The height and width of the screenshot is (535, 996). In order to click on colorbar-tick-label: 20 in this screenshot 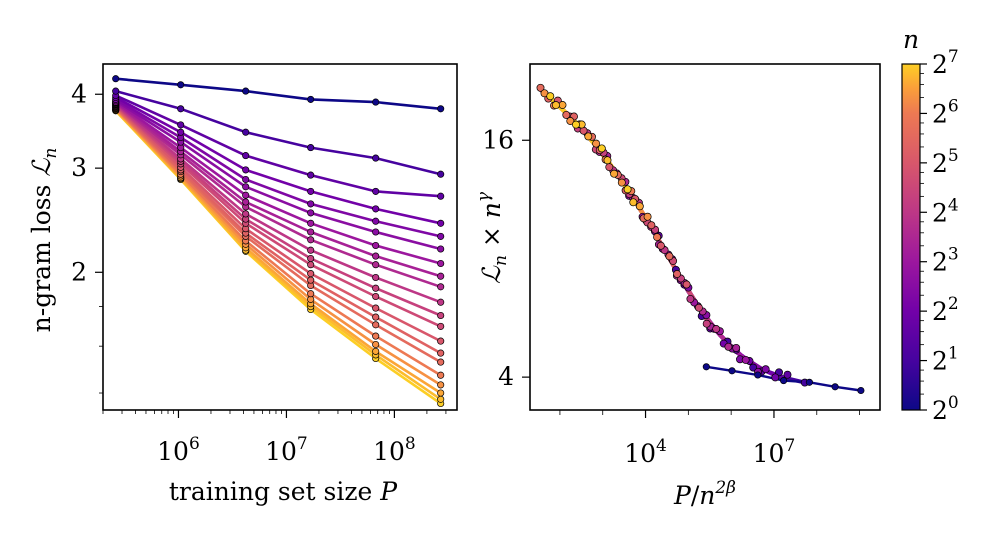, I will do `click(945, 409)`.